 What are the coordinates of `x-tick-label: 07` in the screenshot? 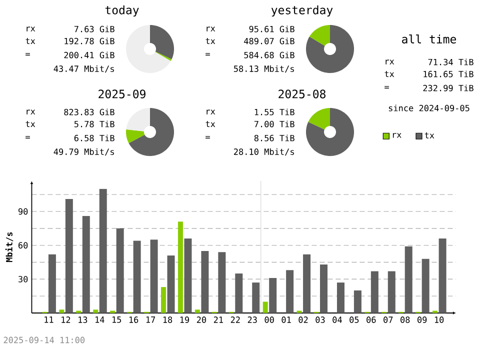 It's located at (388, 319).